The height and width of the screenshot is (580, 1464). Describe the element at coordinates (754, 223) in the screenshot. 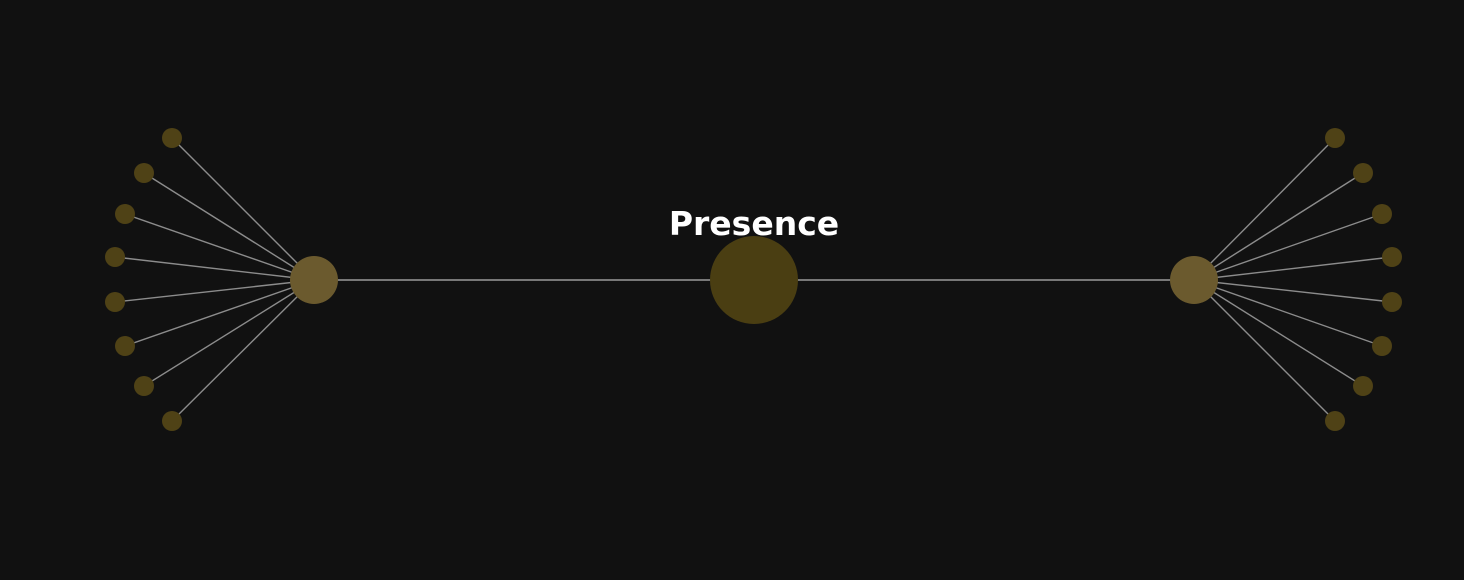

I see `center-node-label: Presence` at that location.